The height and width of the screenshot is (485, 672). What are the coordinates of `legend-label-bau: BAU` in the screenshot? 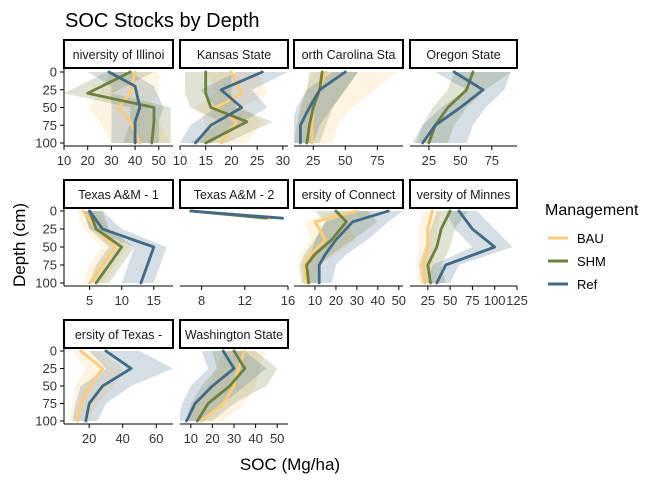 It's located at (590, 238).